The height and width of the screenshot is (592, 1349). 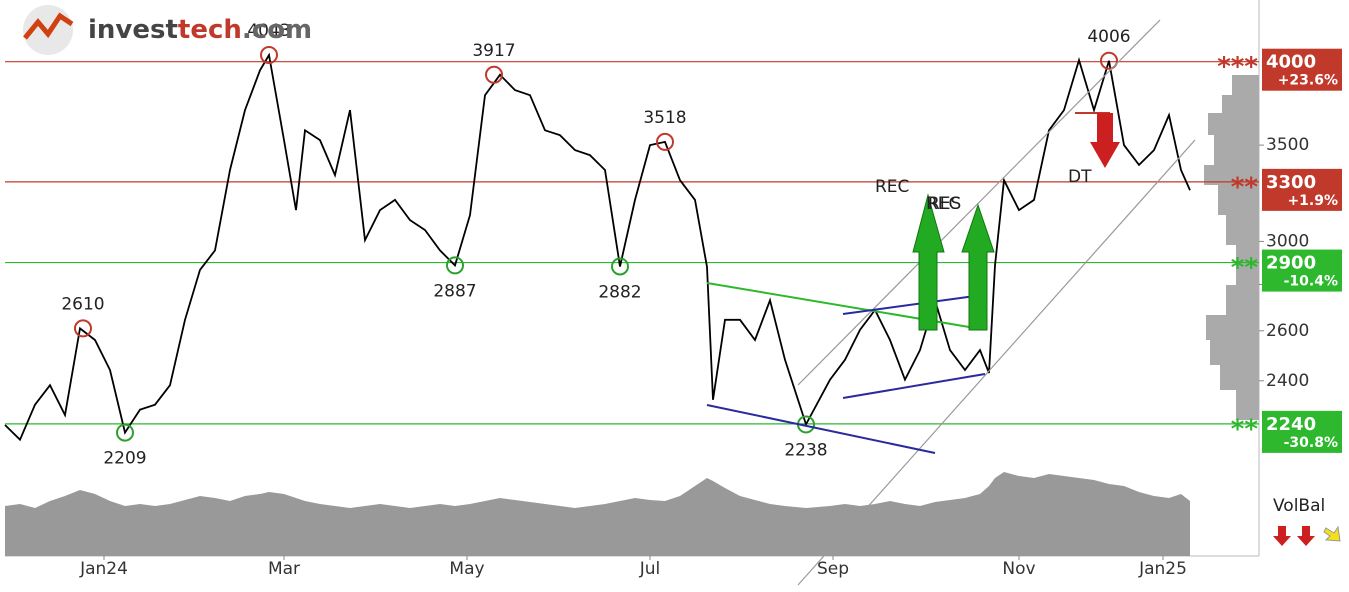 What do you see at coordinates (124, 459) in the screenshot?
I see `extreme-label: 2209` at bounding box center [124, 459].